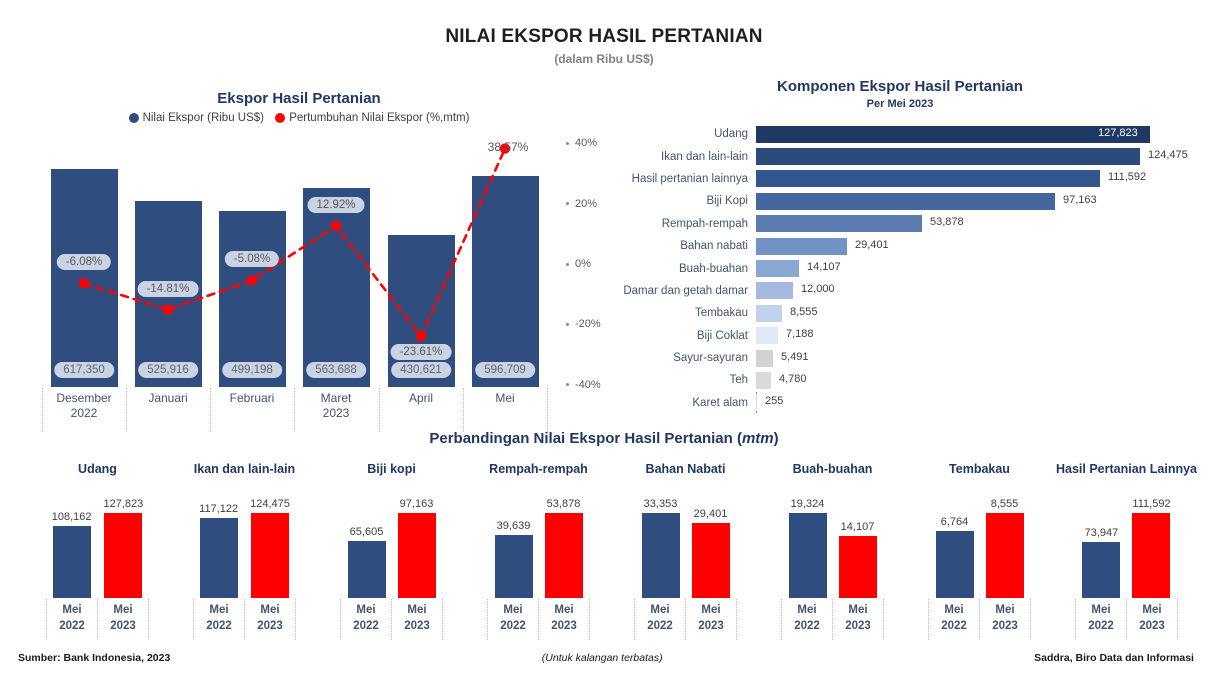  I want to click on perbandingan-title-close: ), so click(776, 438).